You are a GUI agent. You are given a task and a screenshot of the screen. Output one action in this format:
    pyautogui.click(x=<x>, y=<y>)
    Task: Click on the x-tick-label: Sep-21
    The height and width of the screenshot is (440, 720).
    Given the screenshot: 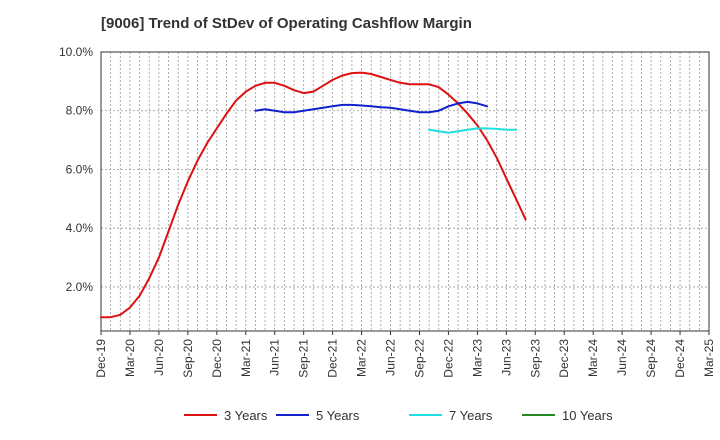 What is the action you would take?
    pyautogui.click(x=304, y=358)
    